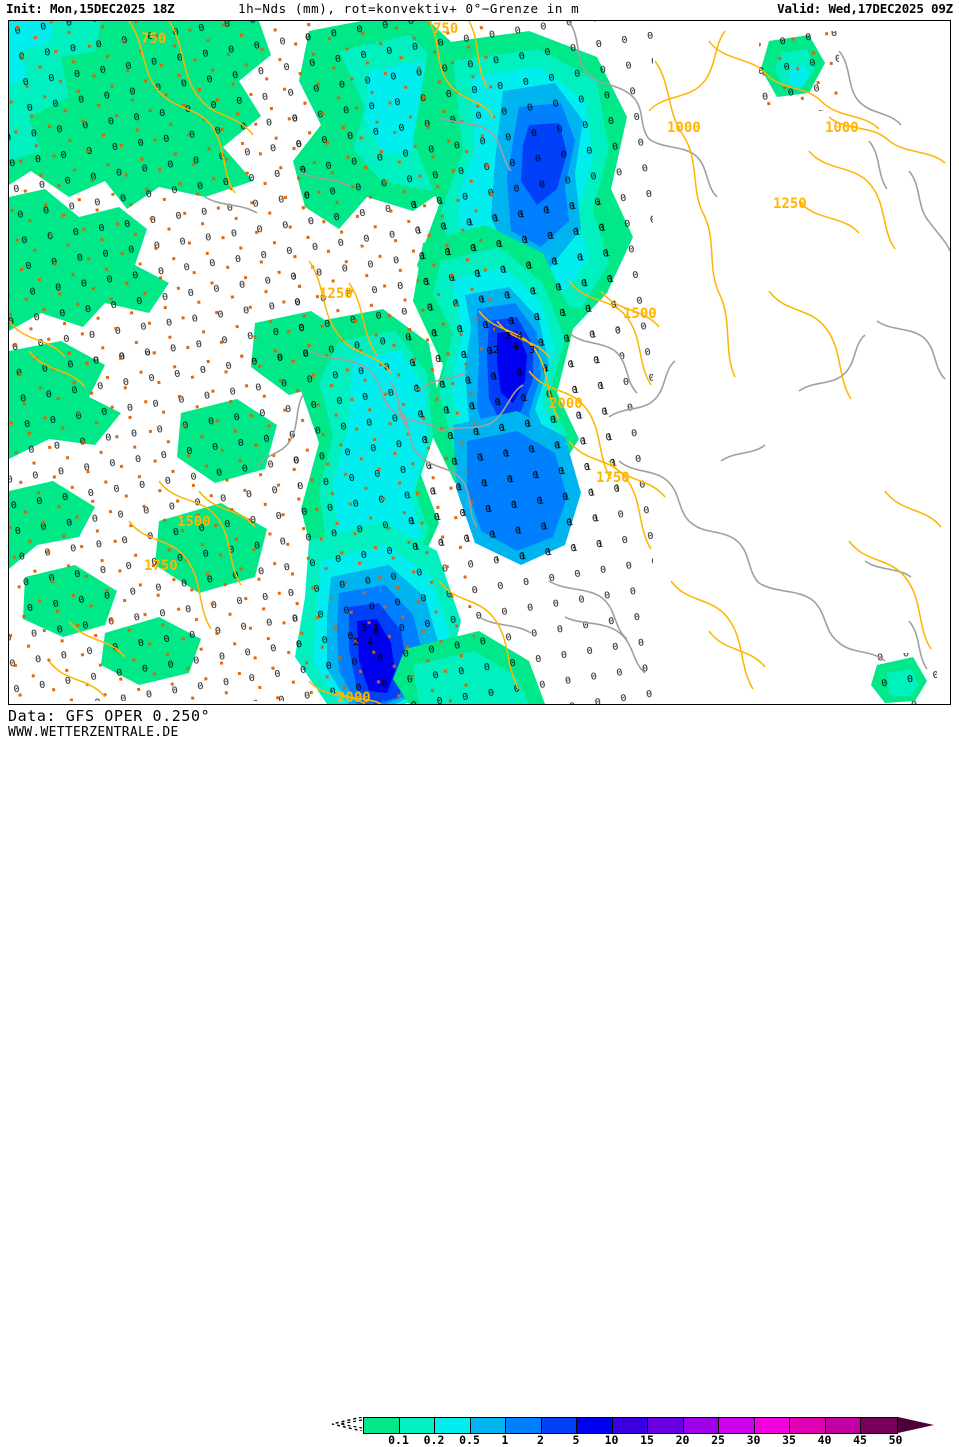  What do you see at coordinates (109, 716) in the screenshot?
I see `data-source-label: Data: GFS OPER 0.250°` at bounding box center [109, 716].